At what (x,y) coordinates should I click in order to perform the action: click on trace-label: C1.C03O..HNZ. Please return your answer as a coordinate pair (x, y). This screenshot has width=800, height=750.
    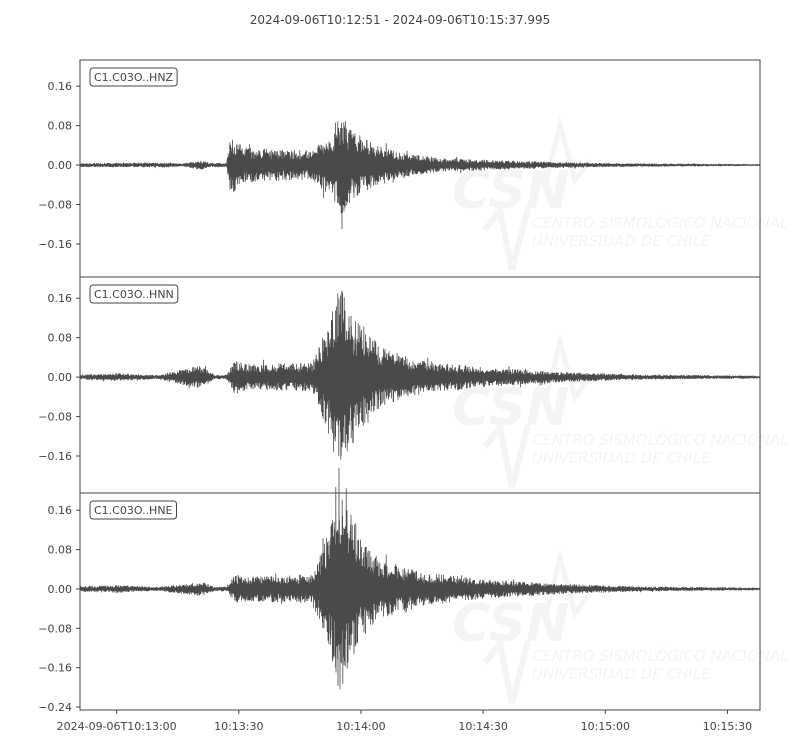
    Looking at the image, I should click on (134, 77).